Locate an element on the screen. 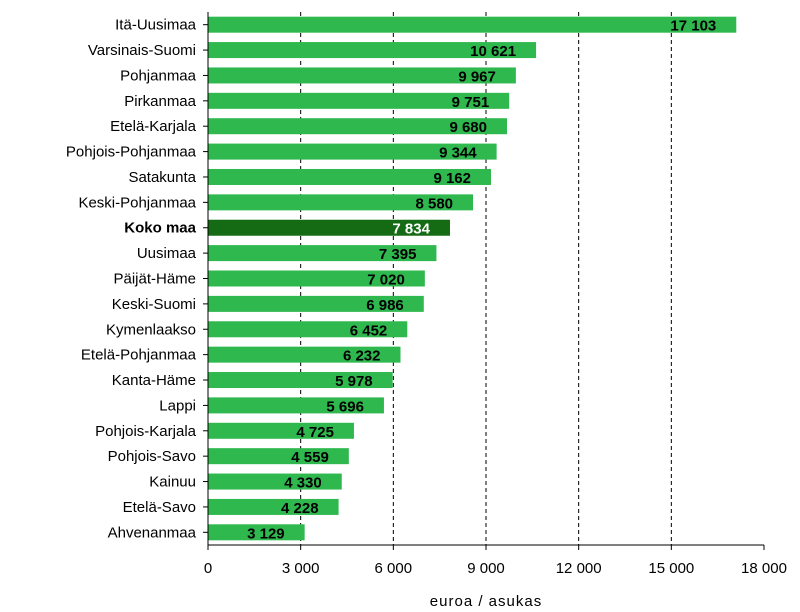 This screenshot has height=612, width=800. value-label: 9 344 is located at coordinates (458, 153).